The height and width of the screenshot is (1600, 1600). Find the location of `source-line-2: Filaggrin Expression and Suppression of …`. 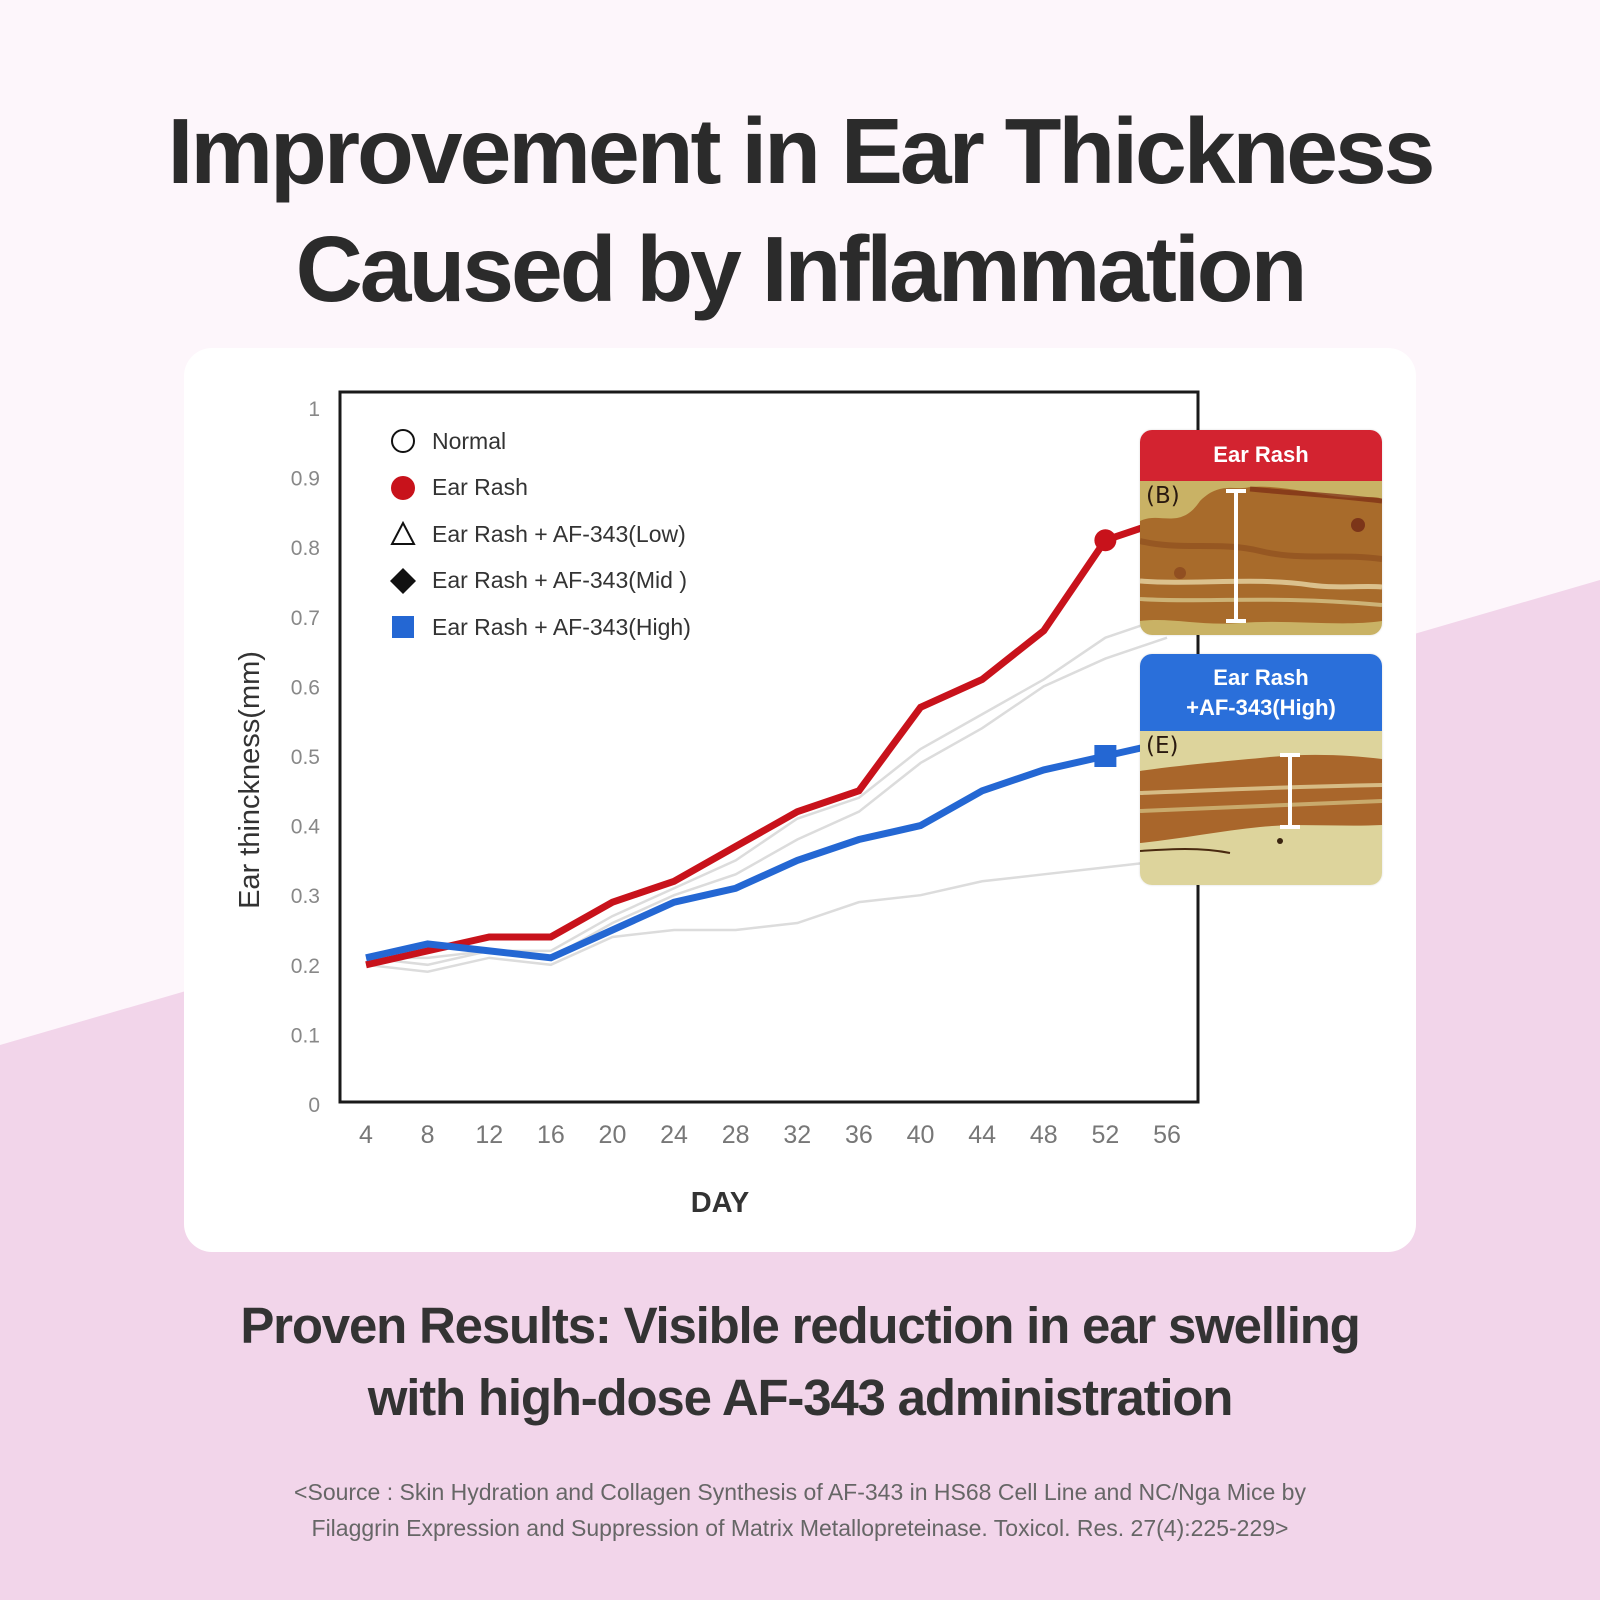

source-line-2: Filaggrin Expression and Suppression of … is located at coordinates (800, 1528).